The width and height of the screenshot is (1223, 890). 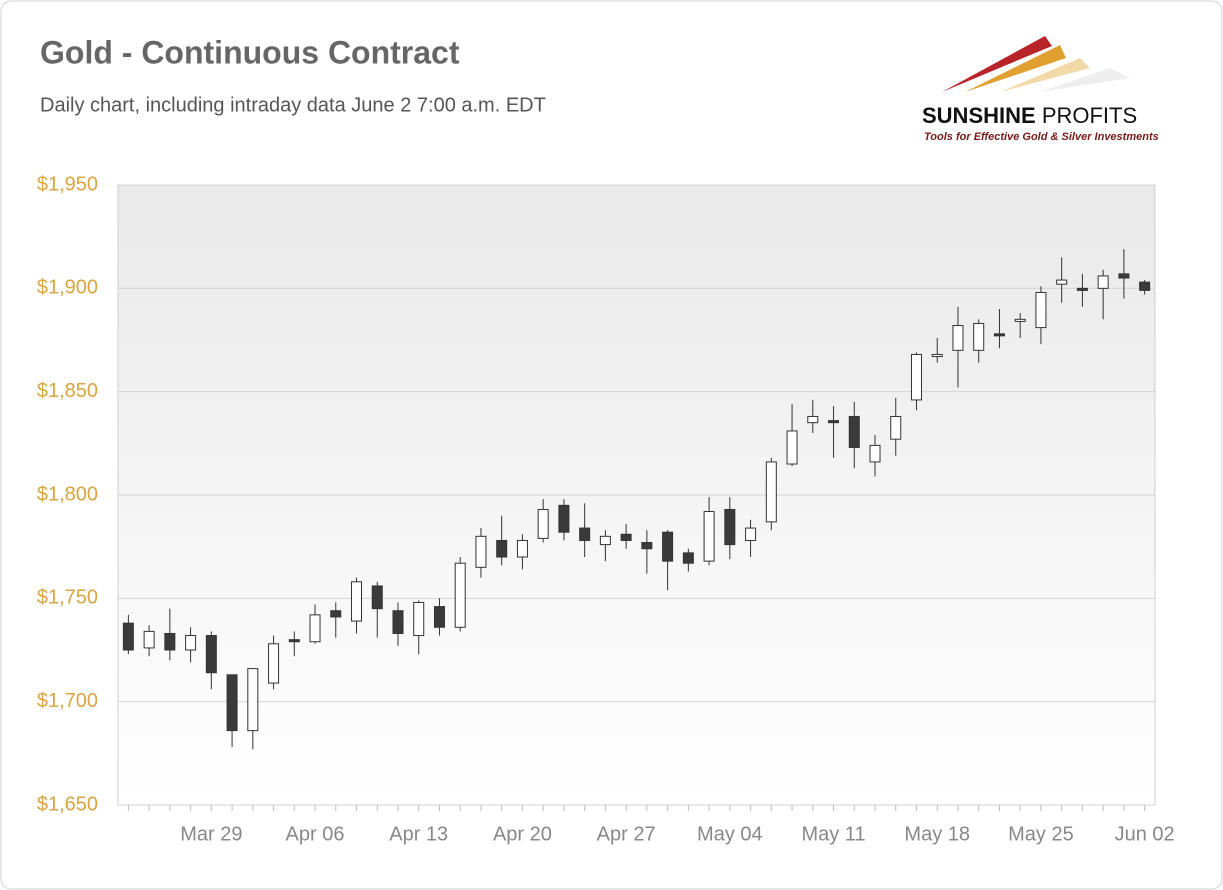 I want to click on x-tick-label: Apr 13, so click(x=418, y=834).